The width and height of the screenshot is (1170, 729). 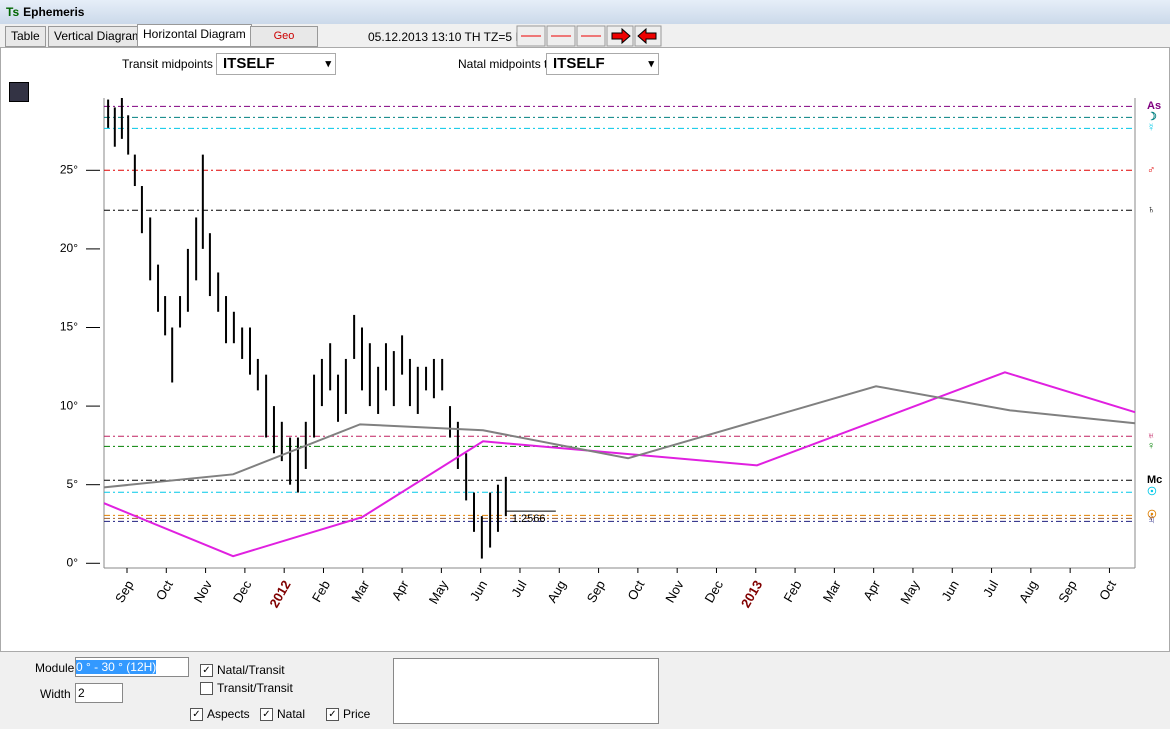 What do you see at coordinates (228, 714) in the screenshot?
I see `checkbox-label: Aspects` at bounding box center [228, 714].